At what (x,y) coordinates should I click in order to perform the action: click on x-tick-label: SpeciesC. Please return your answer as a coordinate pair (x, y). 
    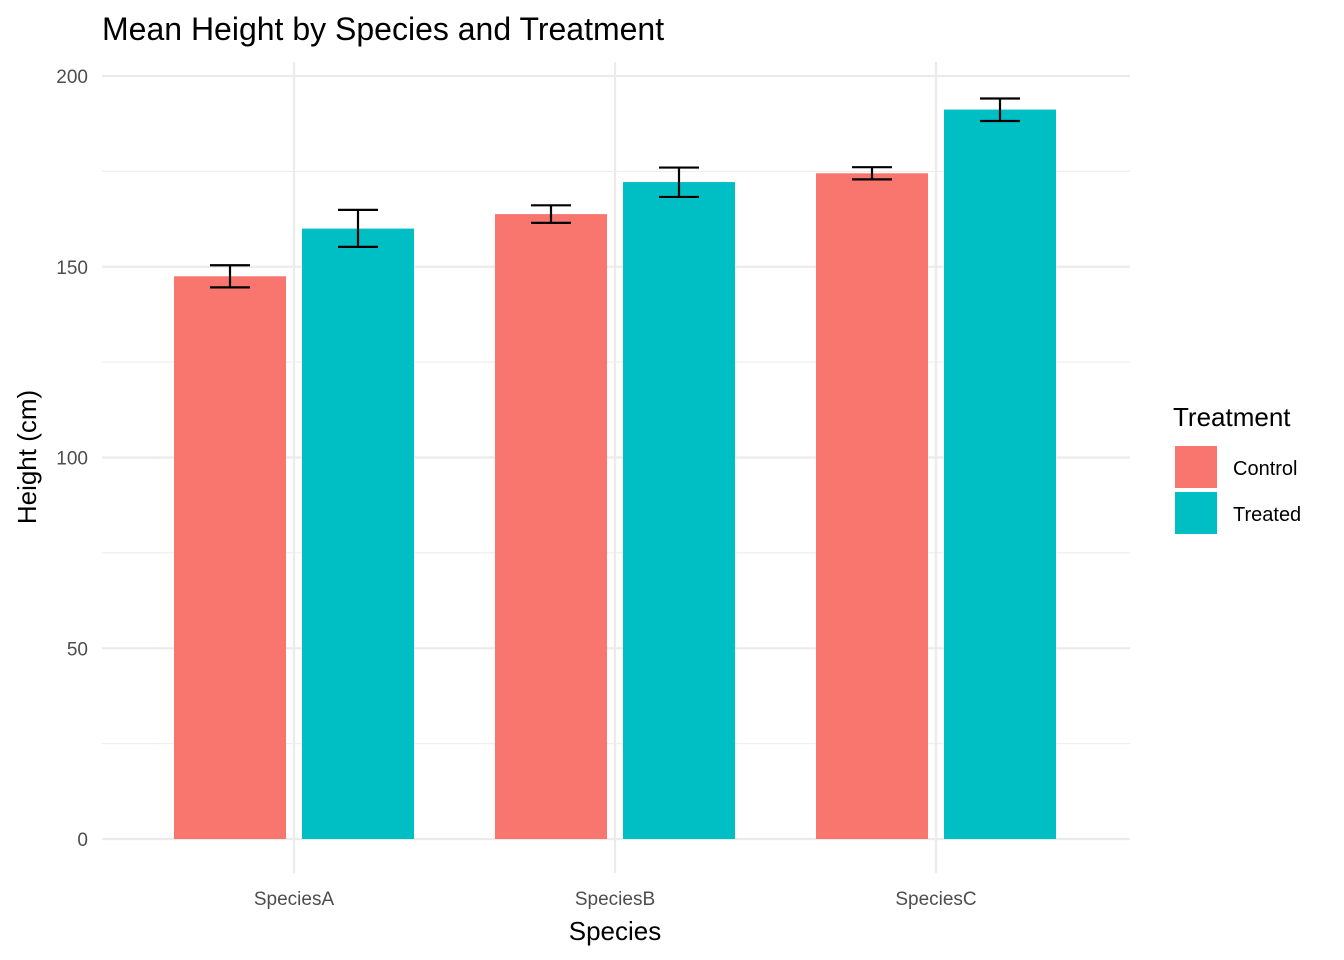
    Looking at the image, I should click on (935, 899).